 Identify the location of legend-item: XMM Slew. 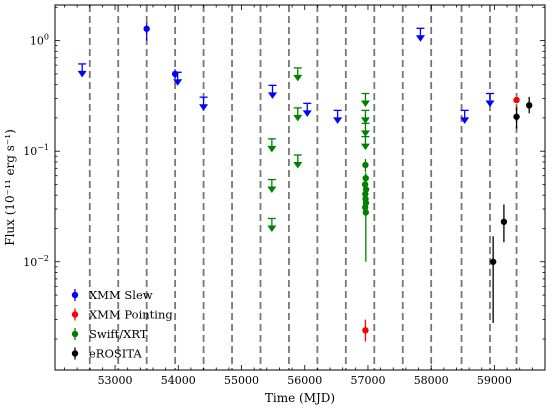
(112, 295).